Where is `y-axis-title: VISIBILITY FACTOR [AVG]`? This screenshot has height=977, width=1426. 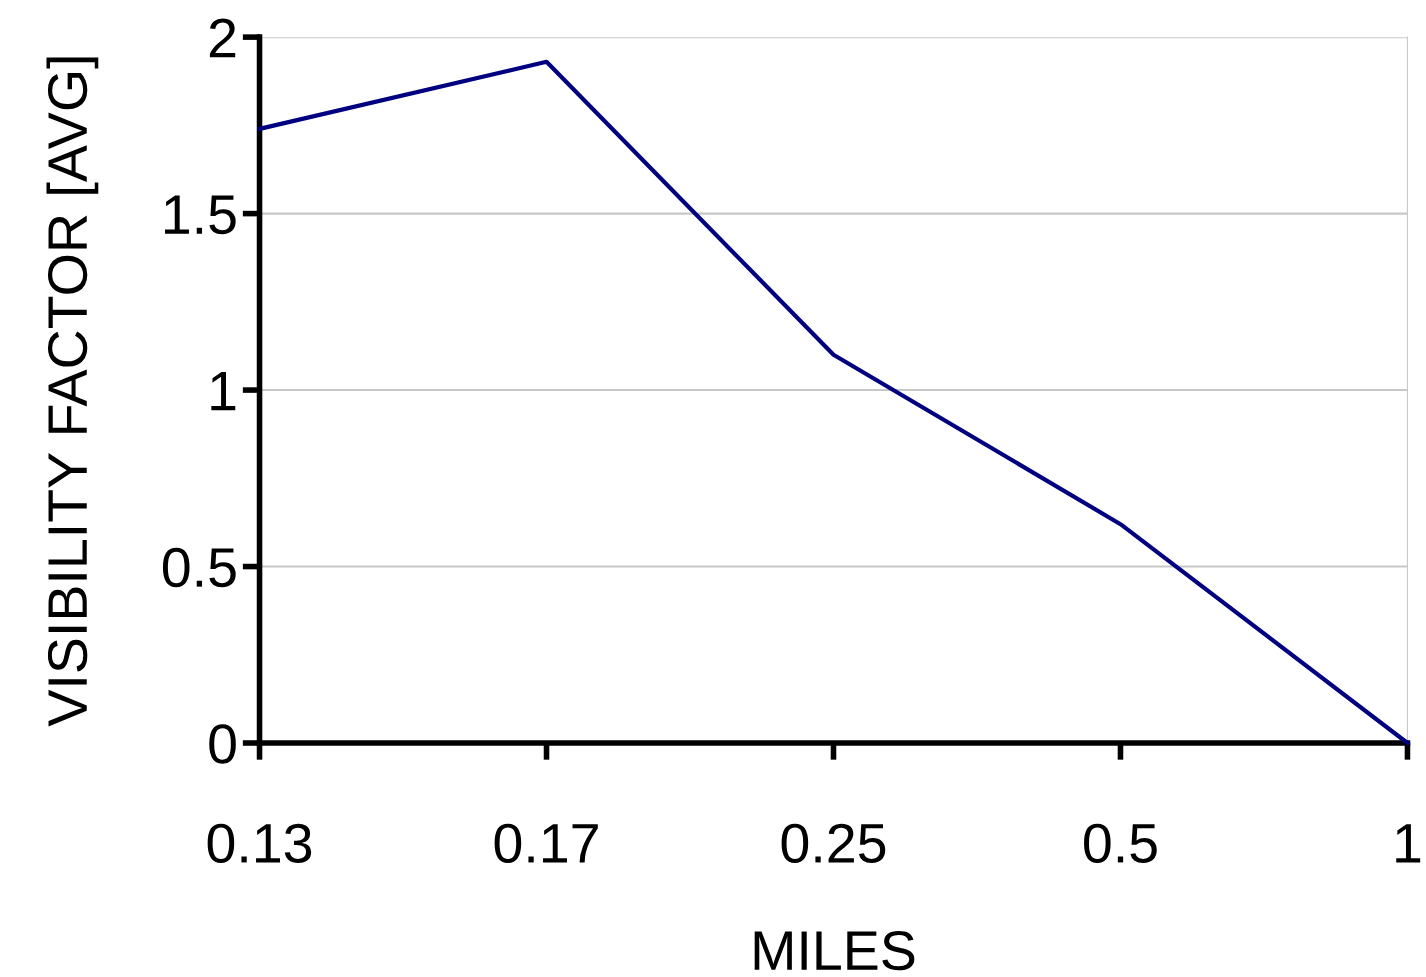 y-axis-title: VISIBILITY FACTOR [AVG] is located at coordinates (72, 392).